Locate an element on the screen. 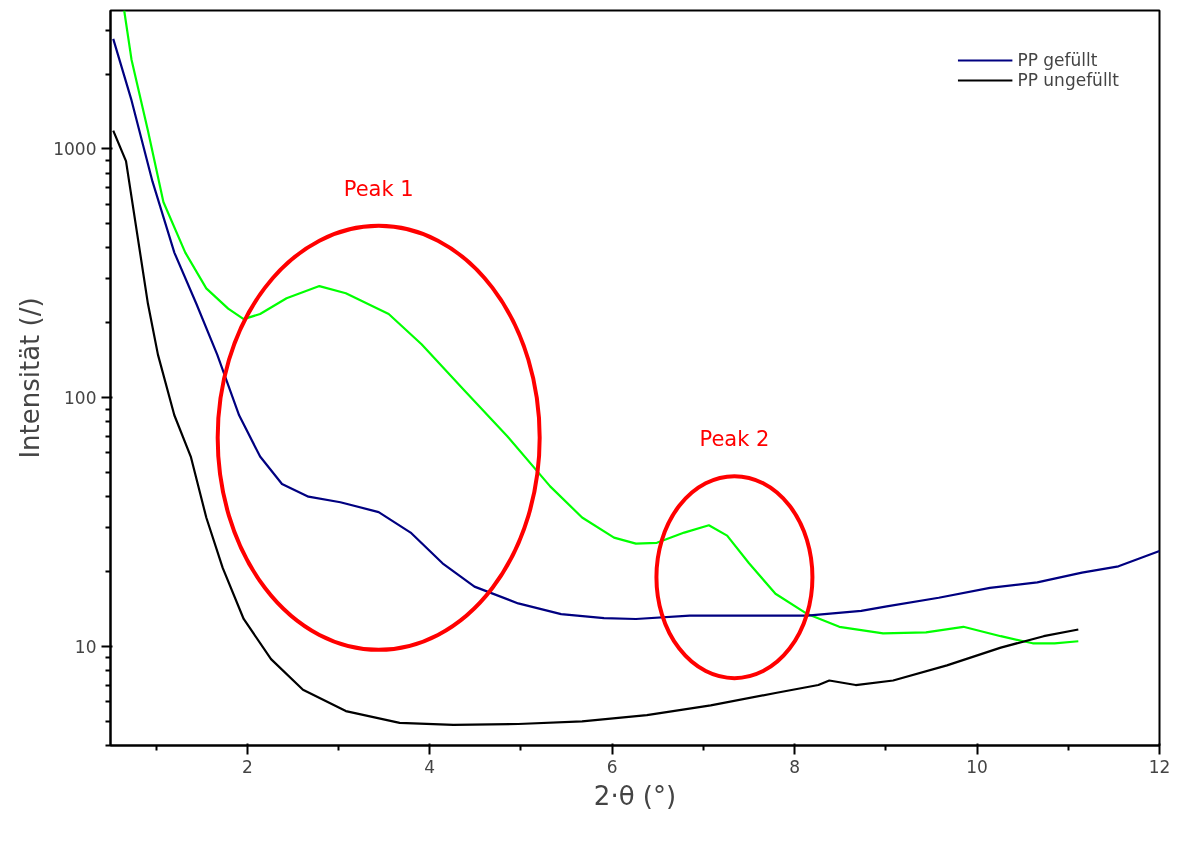  annotation: Peak 1 is located at coordinates (378, 188).